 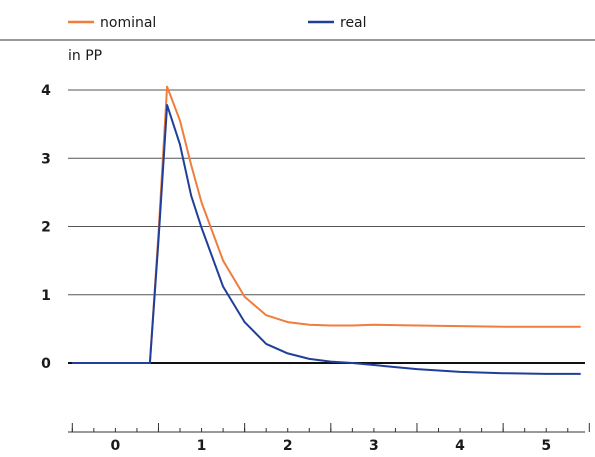 I want to click on legend-label-real: real, so click(x=353, y=23).